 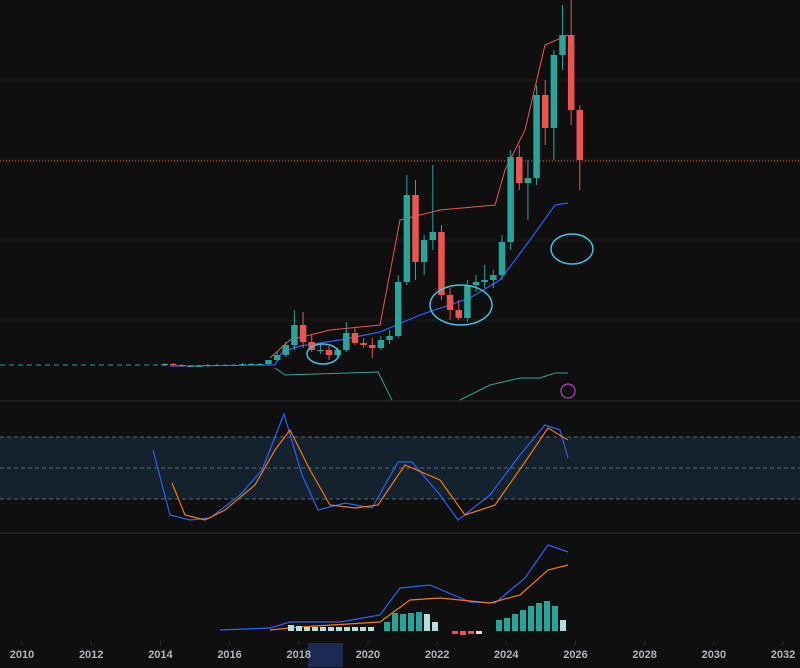 I want to click on x-tick-label: 2024, so click(x=506, y=655).